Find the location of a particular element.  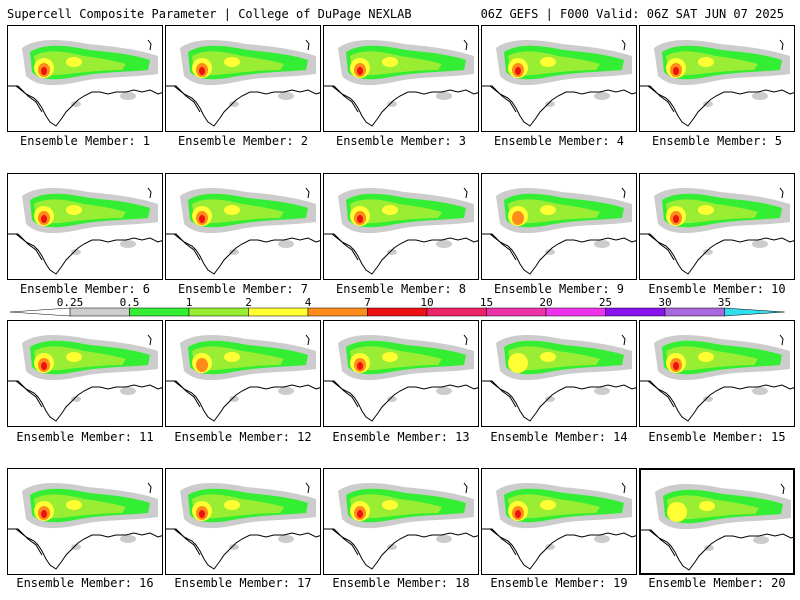

colorbar-tick-label: 30 is located at coordinates (664, 303).